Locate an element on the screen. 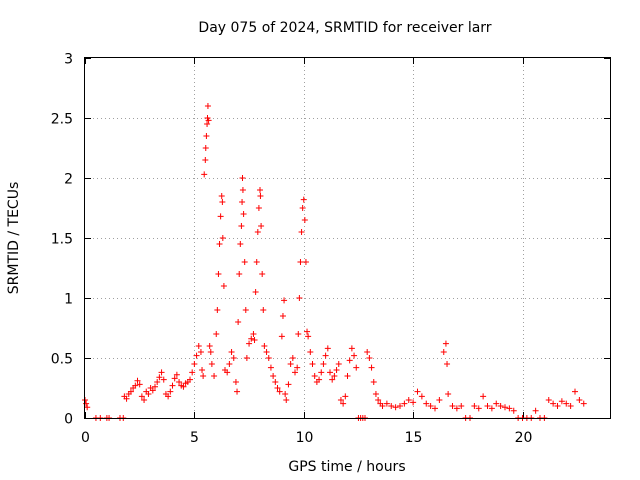 The image size is (640, 480). x-tick-label: 5 is located at coordinates (194, 438).